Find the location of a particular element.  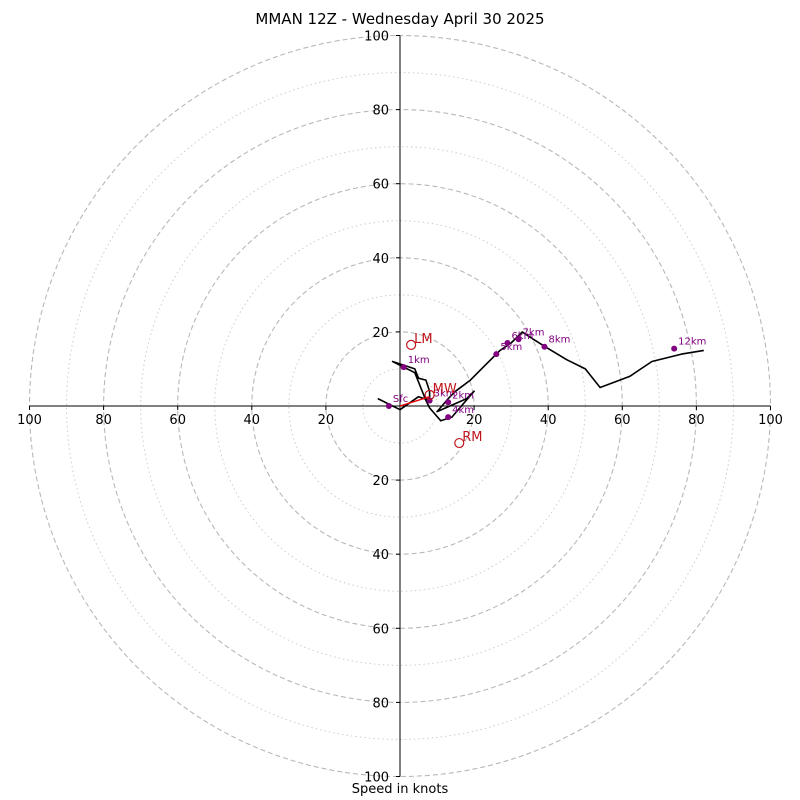

height-marker-label: 1km is located at coordinates (419, 360).